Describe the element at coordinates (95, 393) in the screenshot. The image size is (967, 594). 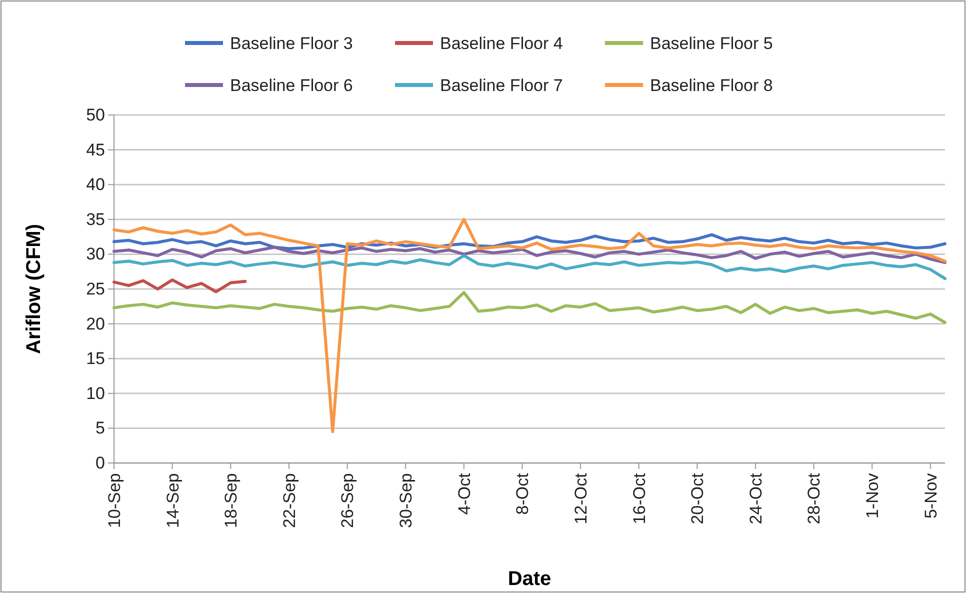
I see `y-tick-label: 10` at that location.